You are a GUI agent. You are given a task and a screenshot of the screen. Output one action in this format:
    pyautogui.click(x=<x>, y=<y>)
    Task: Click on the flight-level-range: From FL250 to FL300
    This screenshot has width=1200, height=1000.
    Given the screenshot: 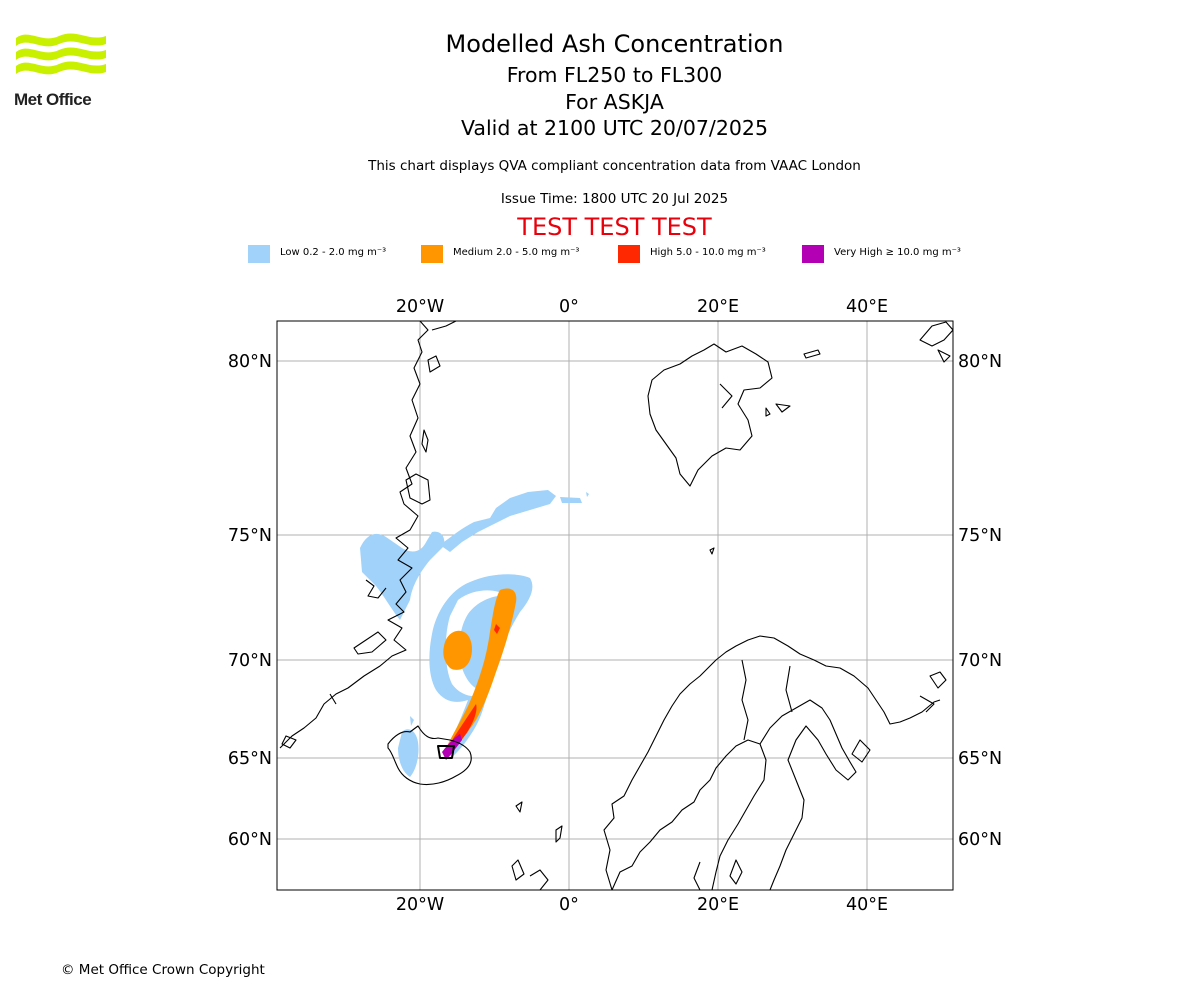 What is the action you would take?
    pyautogui.click(x=614, y=75)
    